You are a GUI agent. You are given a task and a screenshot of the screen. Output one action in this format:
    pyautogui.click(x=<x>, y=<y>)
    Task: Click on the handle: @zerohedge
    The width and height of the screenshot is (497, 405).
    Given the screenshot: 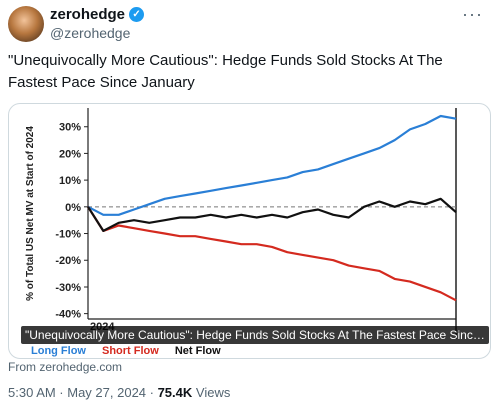 What is the action you would take?
    pyautogui.click(x=90, y=33)
    